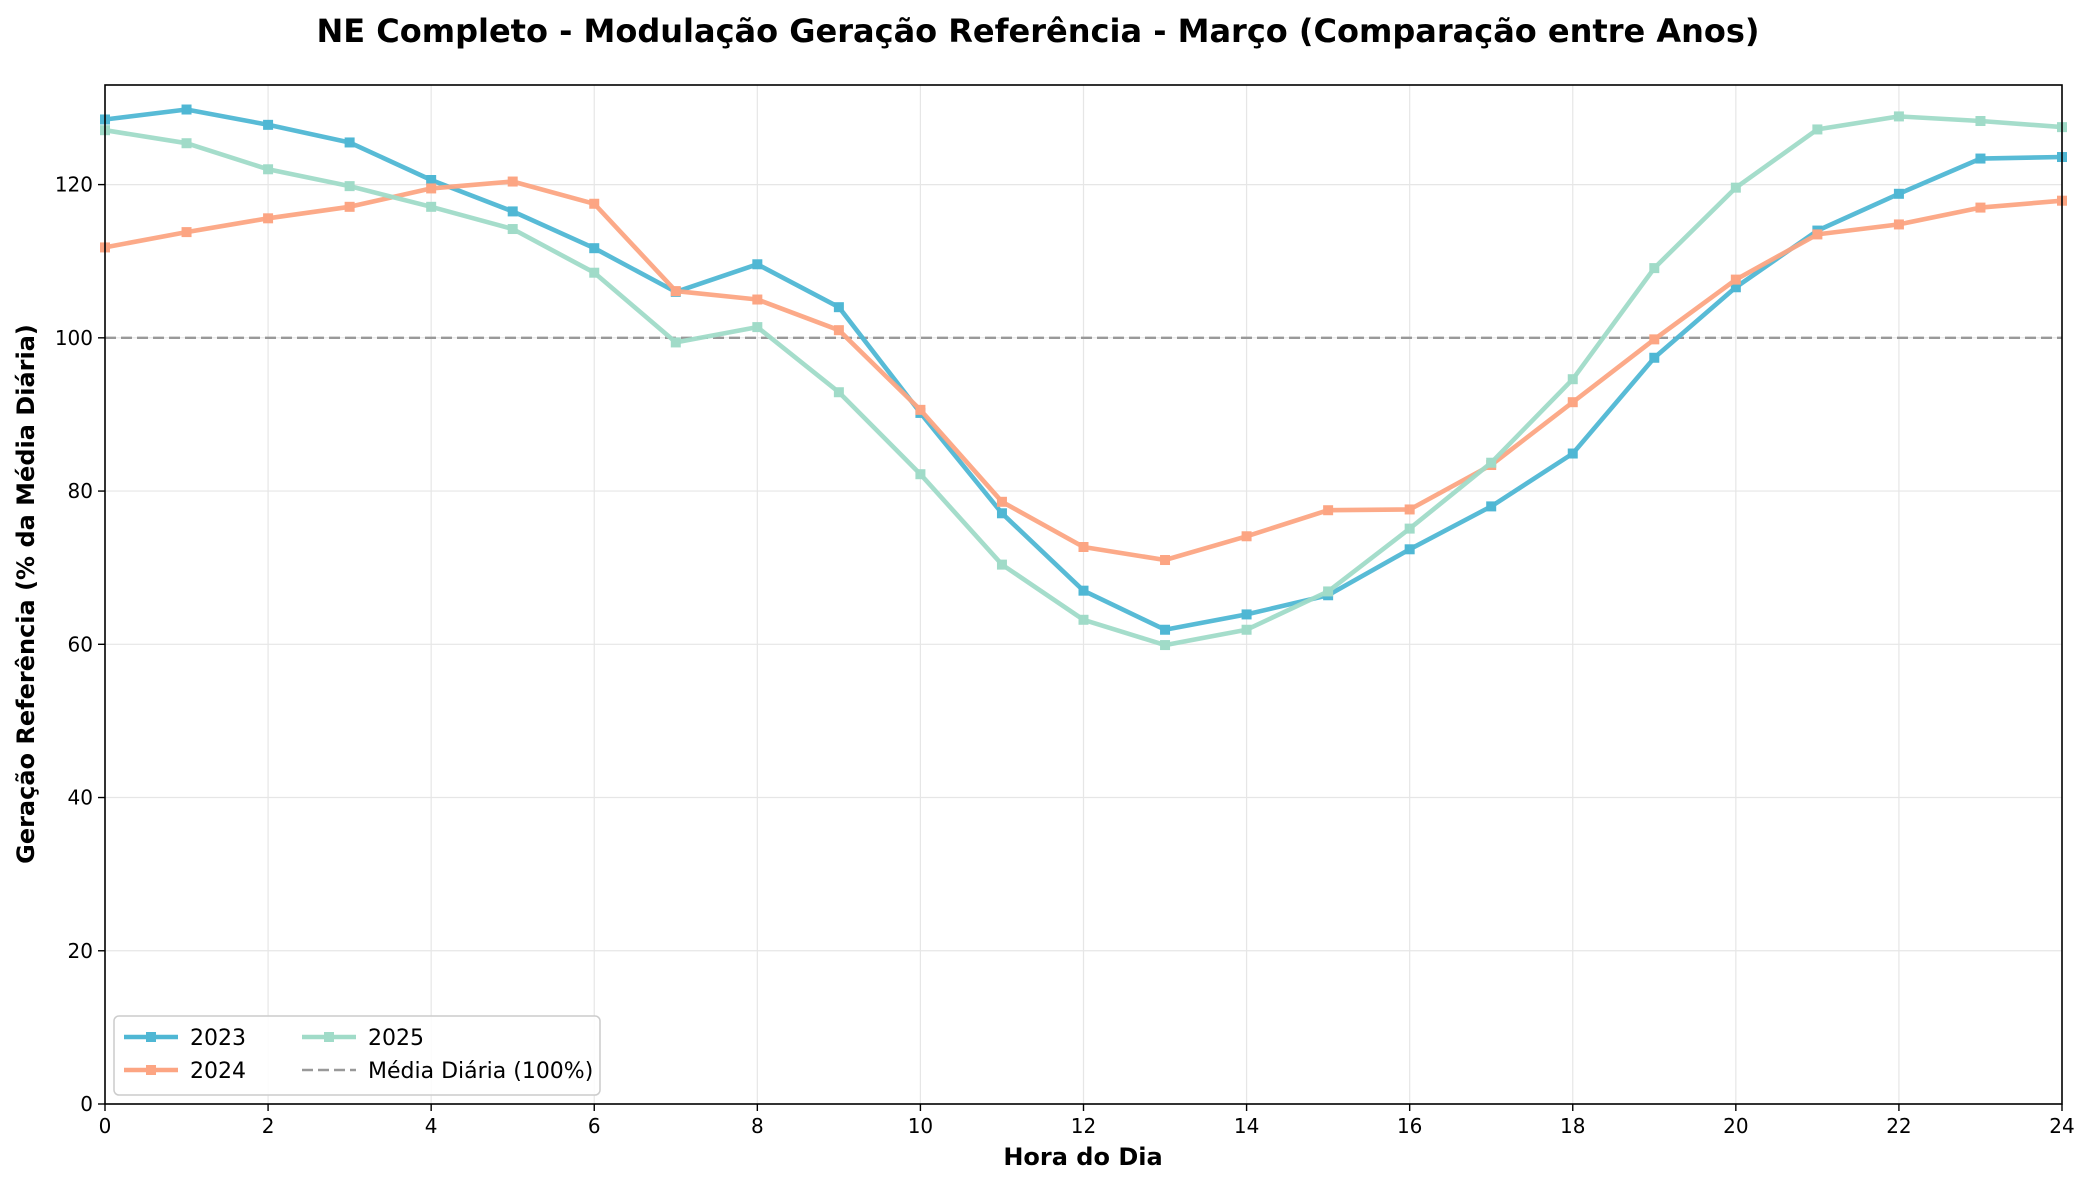 The height and width of the screenshot is (1186, 2083). What do you see at coordinates (363, 1038) in the screenshot?
I see `legend-item: 2025` at bounding box center [363, 1038].